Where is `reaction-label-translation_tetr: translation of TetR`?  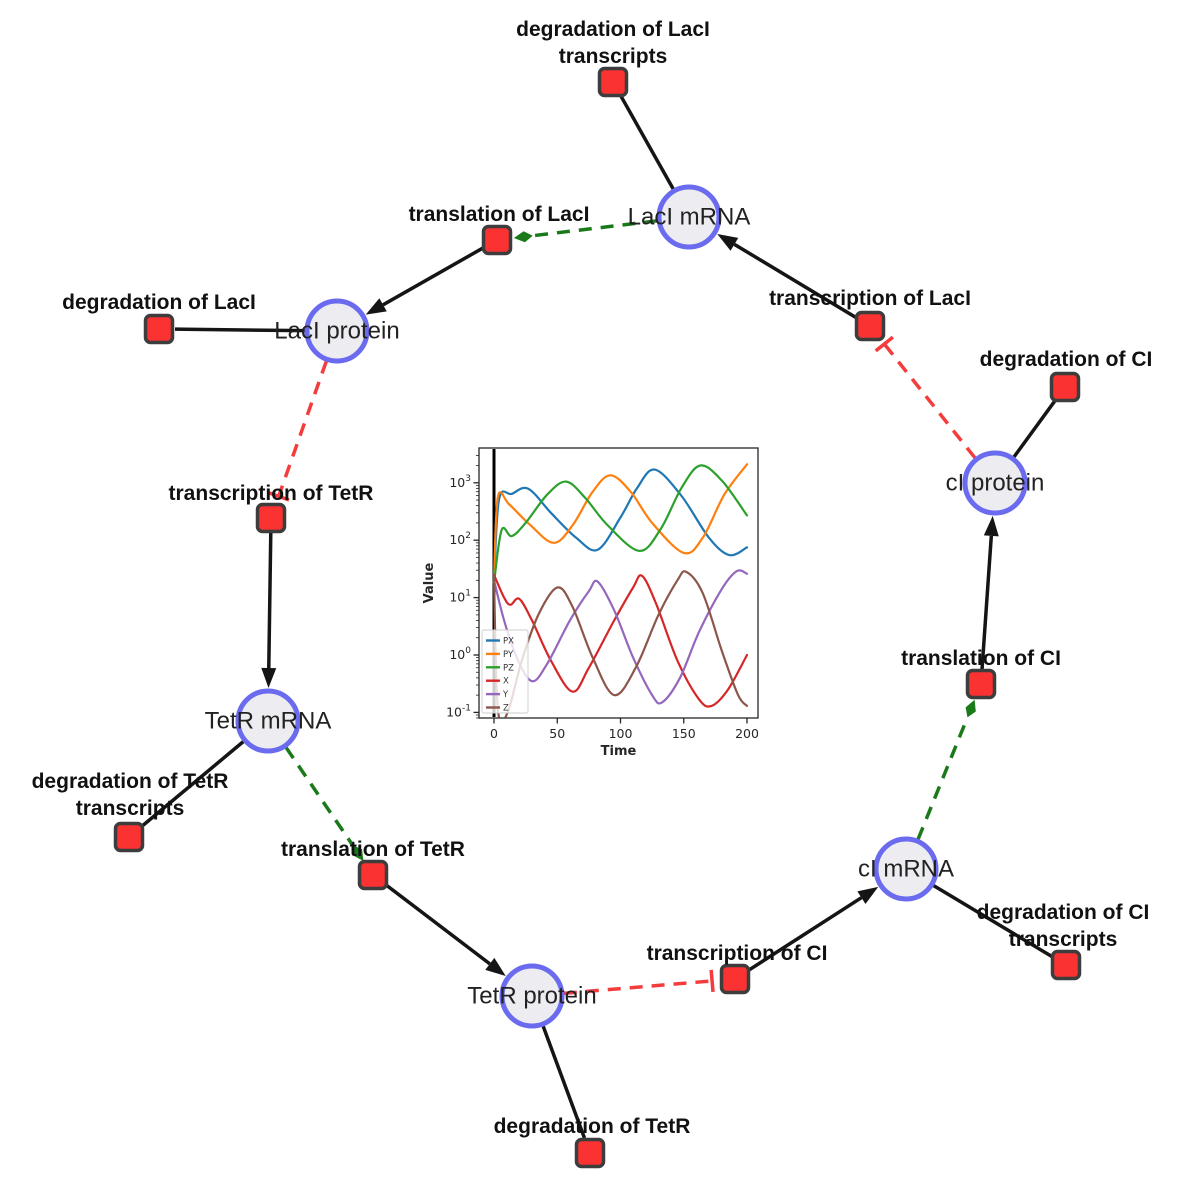 reaction-label-translation_tetr: translation of TetR is located at coordinates (373, 849).